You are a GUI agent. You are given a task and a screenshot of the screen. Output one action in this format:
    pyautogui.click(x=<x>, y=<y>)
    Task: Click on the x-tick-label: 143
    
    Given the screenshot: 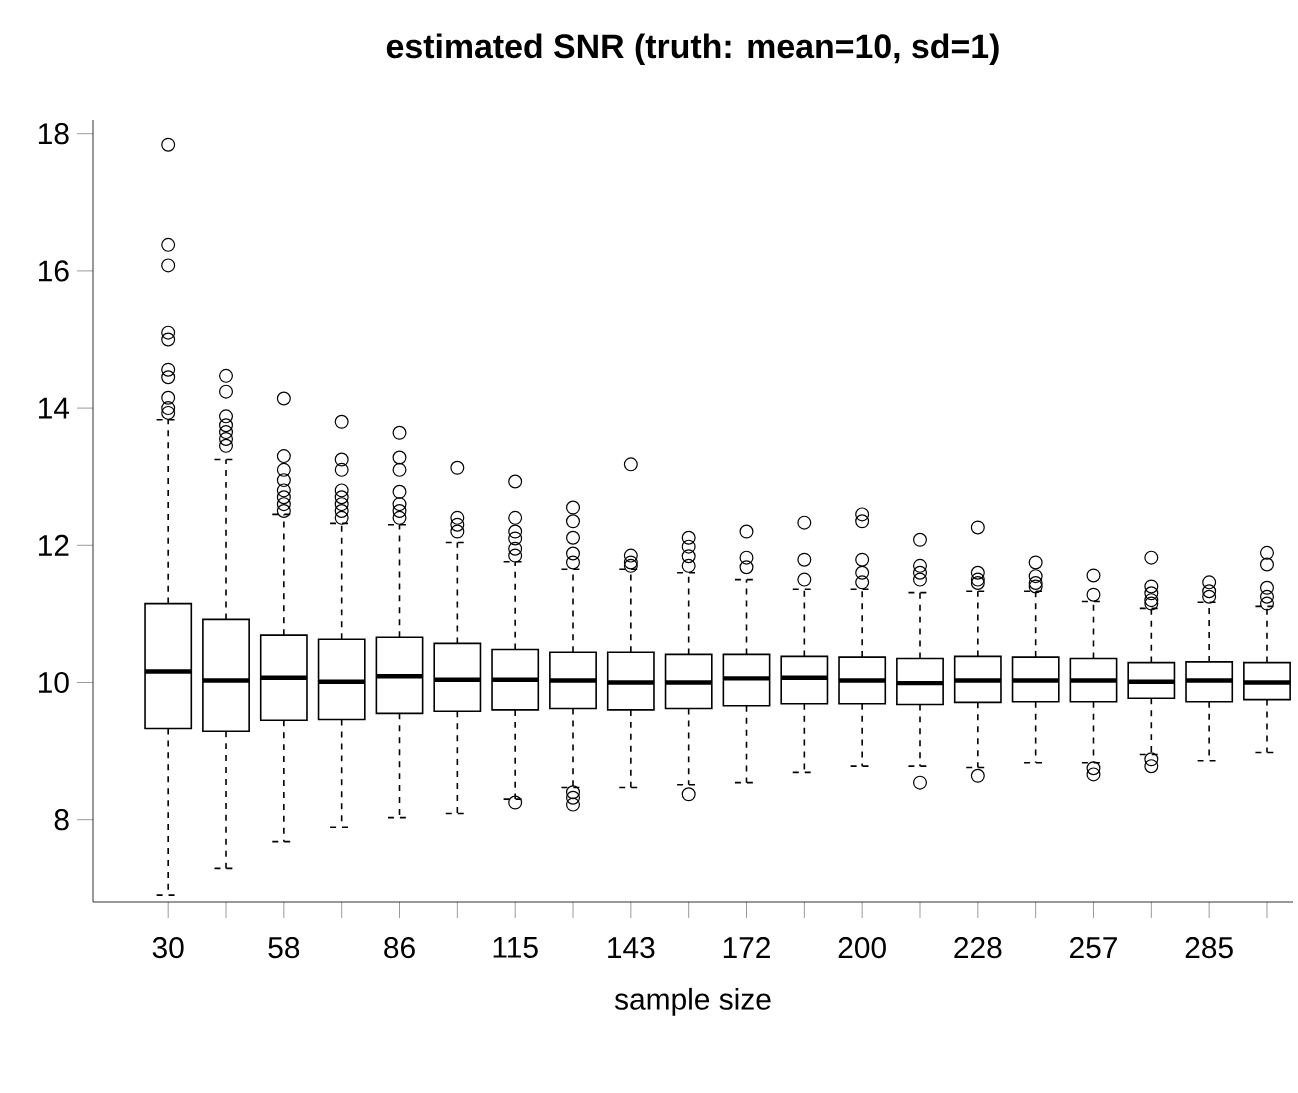 What is the action you would take?
    pyautogui.click(x=631, y=948)
    